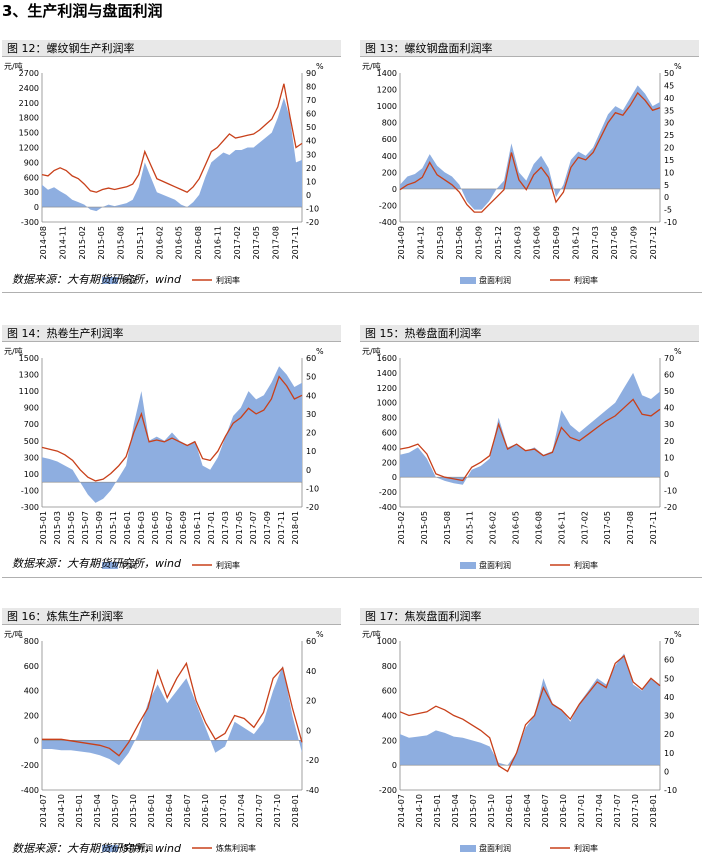  What do you see at coordinates (666, 185) in the screenshot?
I see `right-tick-label: 5` at bounding box center [666, 185].